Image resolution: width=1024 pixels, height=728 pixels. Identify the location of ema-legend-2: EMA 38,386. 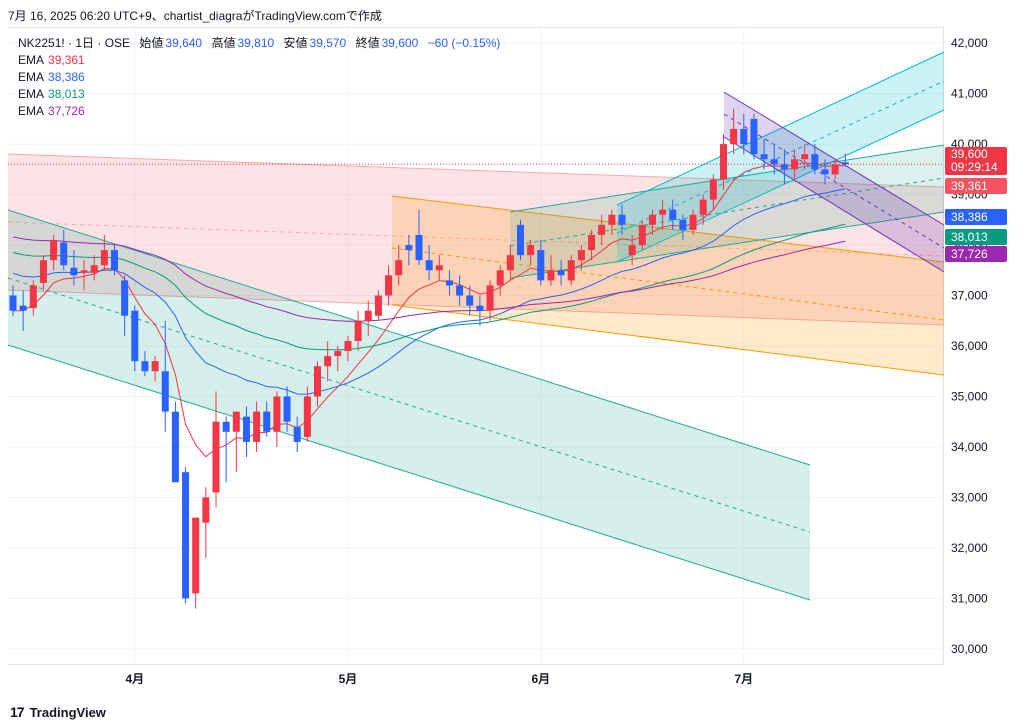
(259, 77).